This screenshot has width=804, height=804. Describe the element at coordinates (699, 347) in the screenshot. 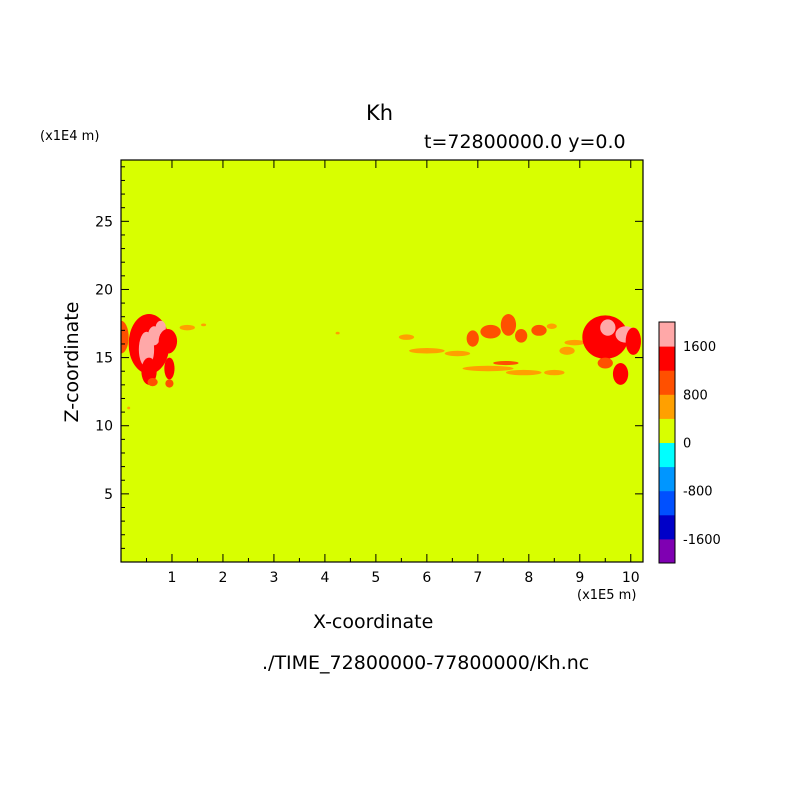

I see `colorbar-tick-label: 1600` at that location.